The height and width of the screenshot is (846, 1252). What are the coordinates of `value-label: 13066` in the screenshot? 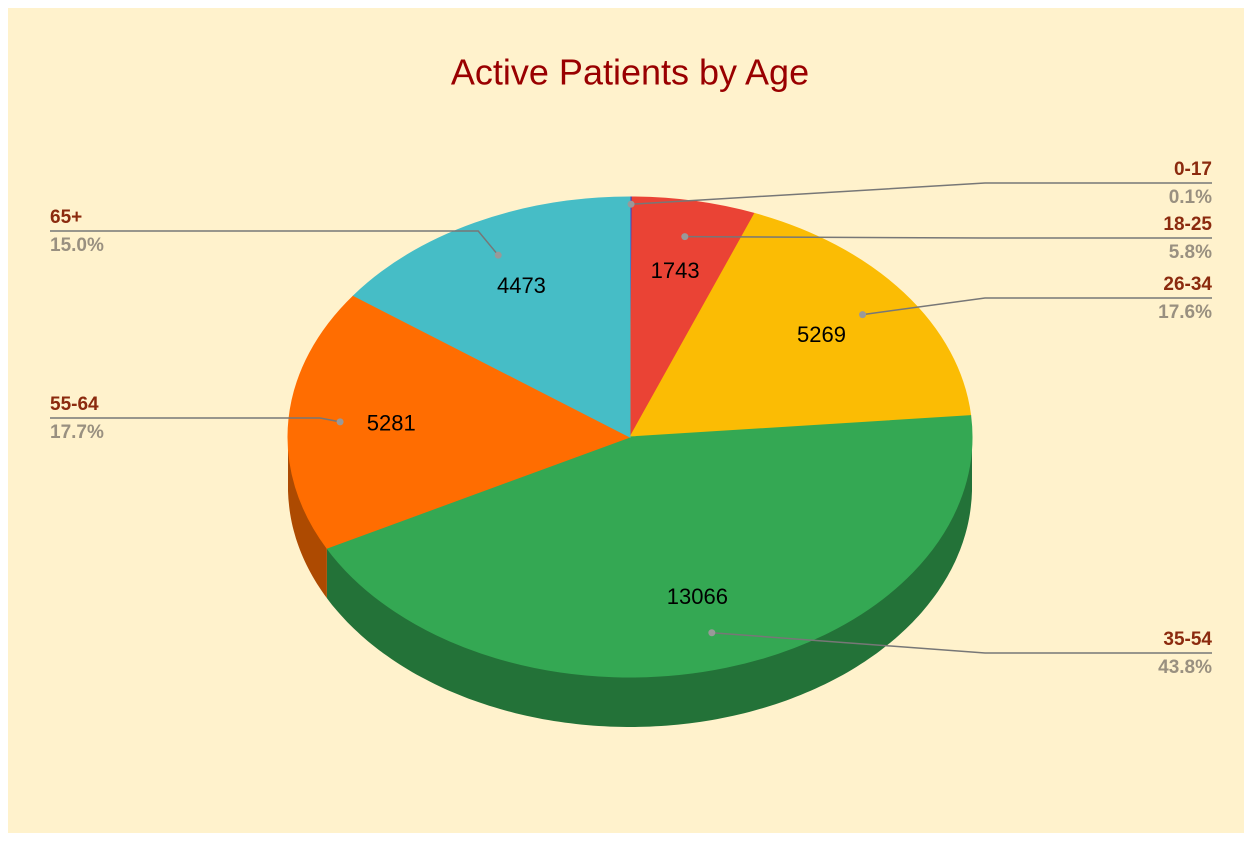 It's located at (697, 596).